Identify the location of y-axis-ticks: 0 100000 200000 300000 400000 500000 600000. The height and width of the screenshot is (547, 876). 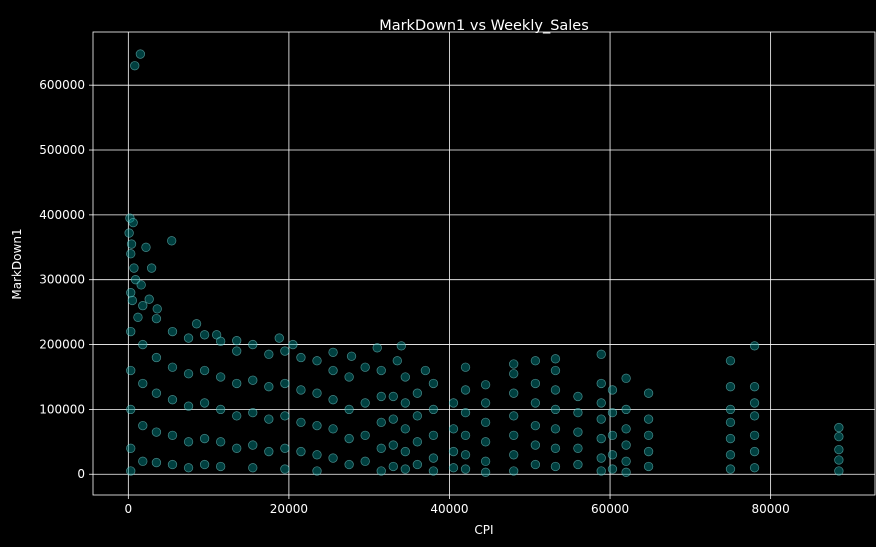
(66, 279).